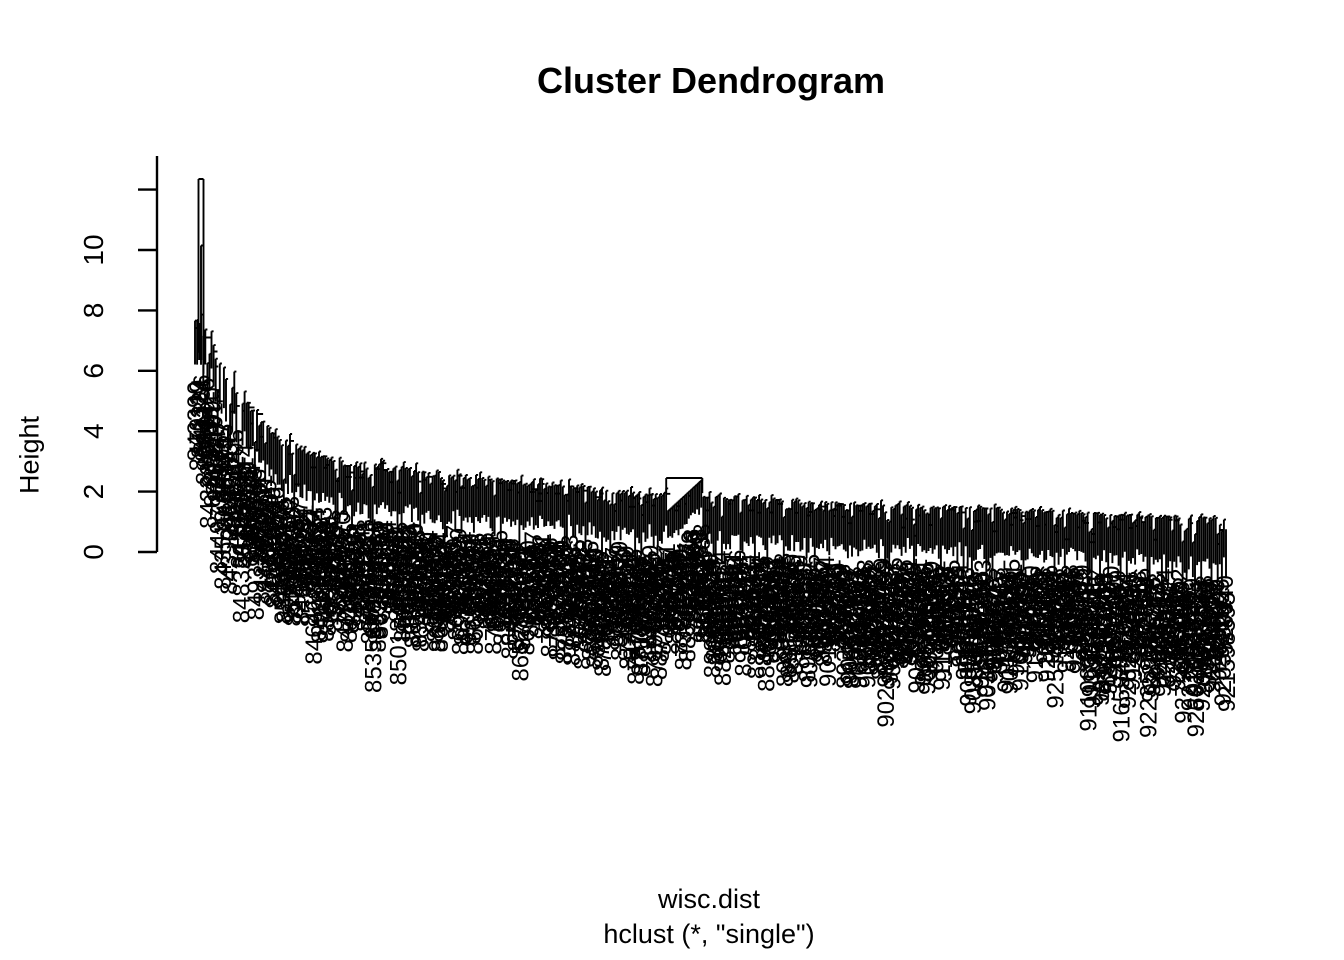 The width and height of the screenshot is (1344, 960). I want to click on leaf-label: 903794, so click(977, 620).